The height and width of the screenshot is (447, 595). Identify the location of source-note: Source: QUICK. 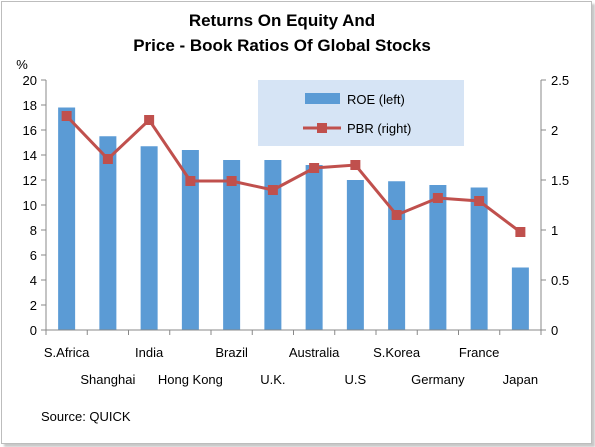
(86, 416).